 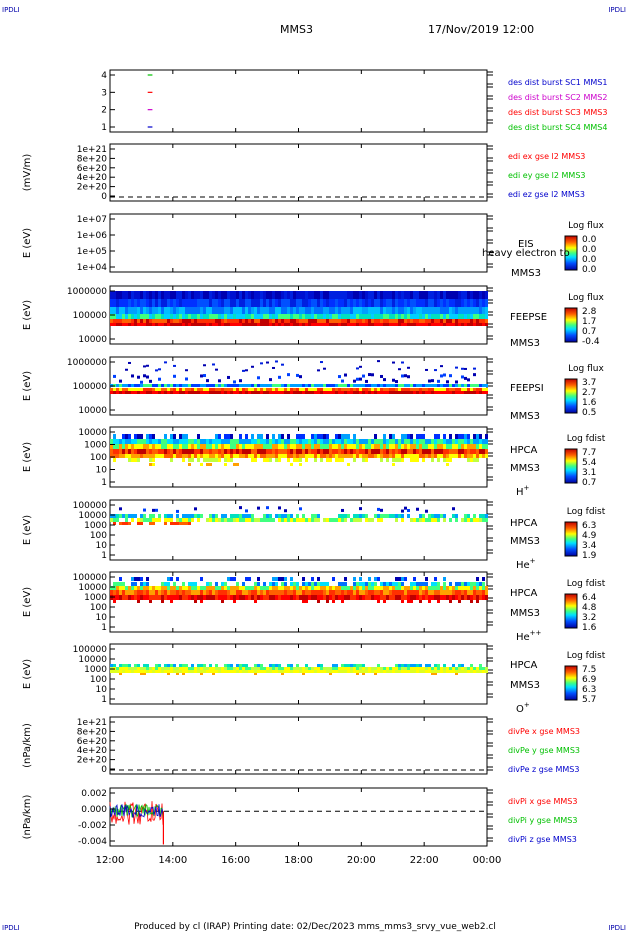 I want to click on y-tick-label: 10000, so click(x=92, y=660).